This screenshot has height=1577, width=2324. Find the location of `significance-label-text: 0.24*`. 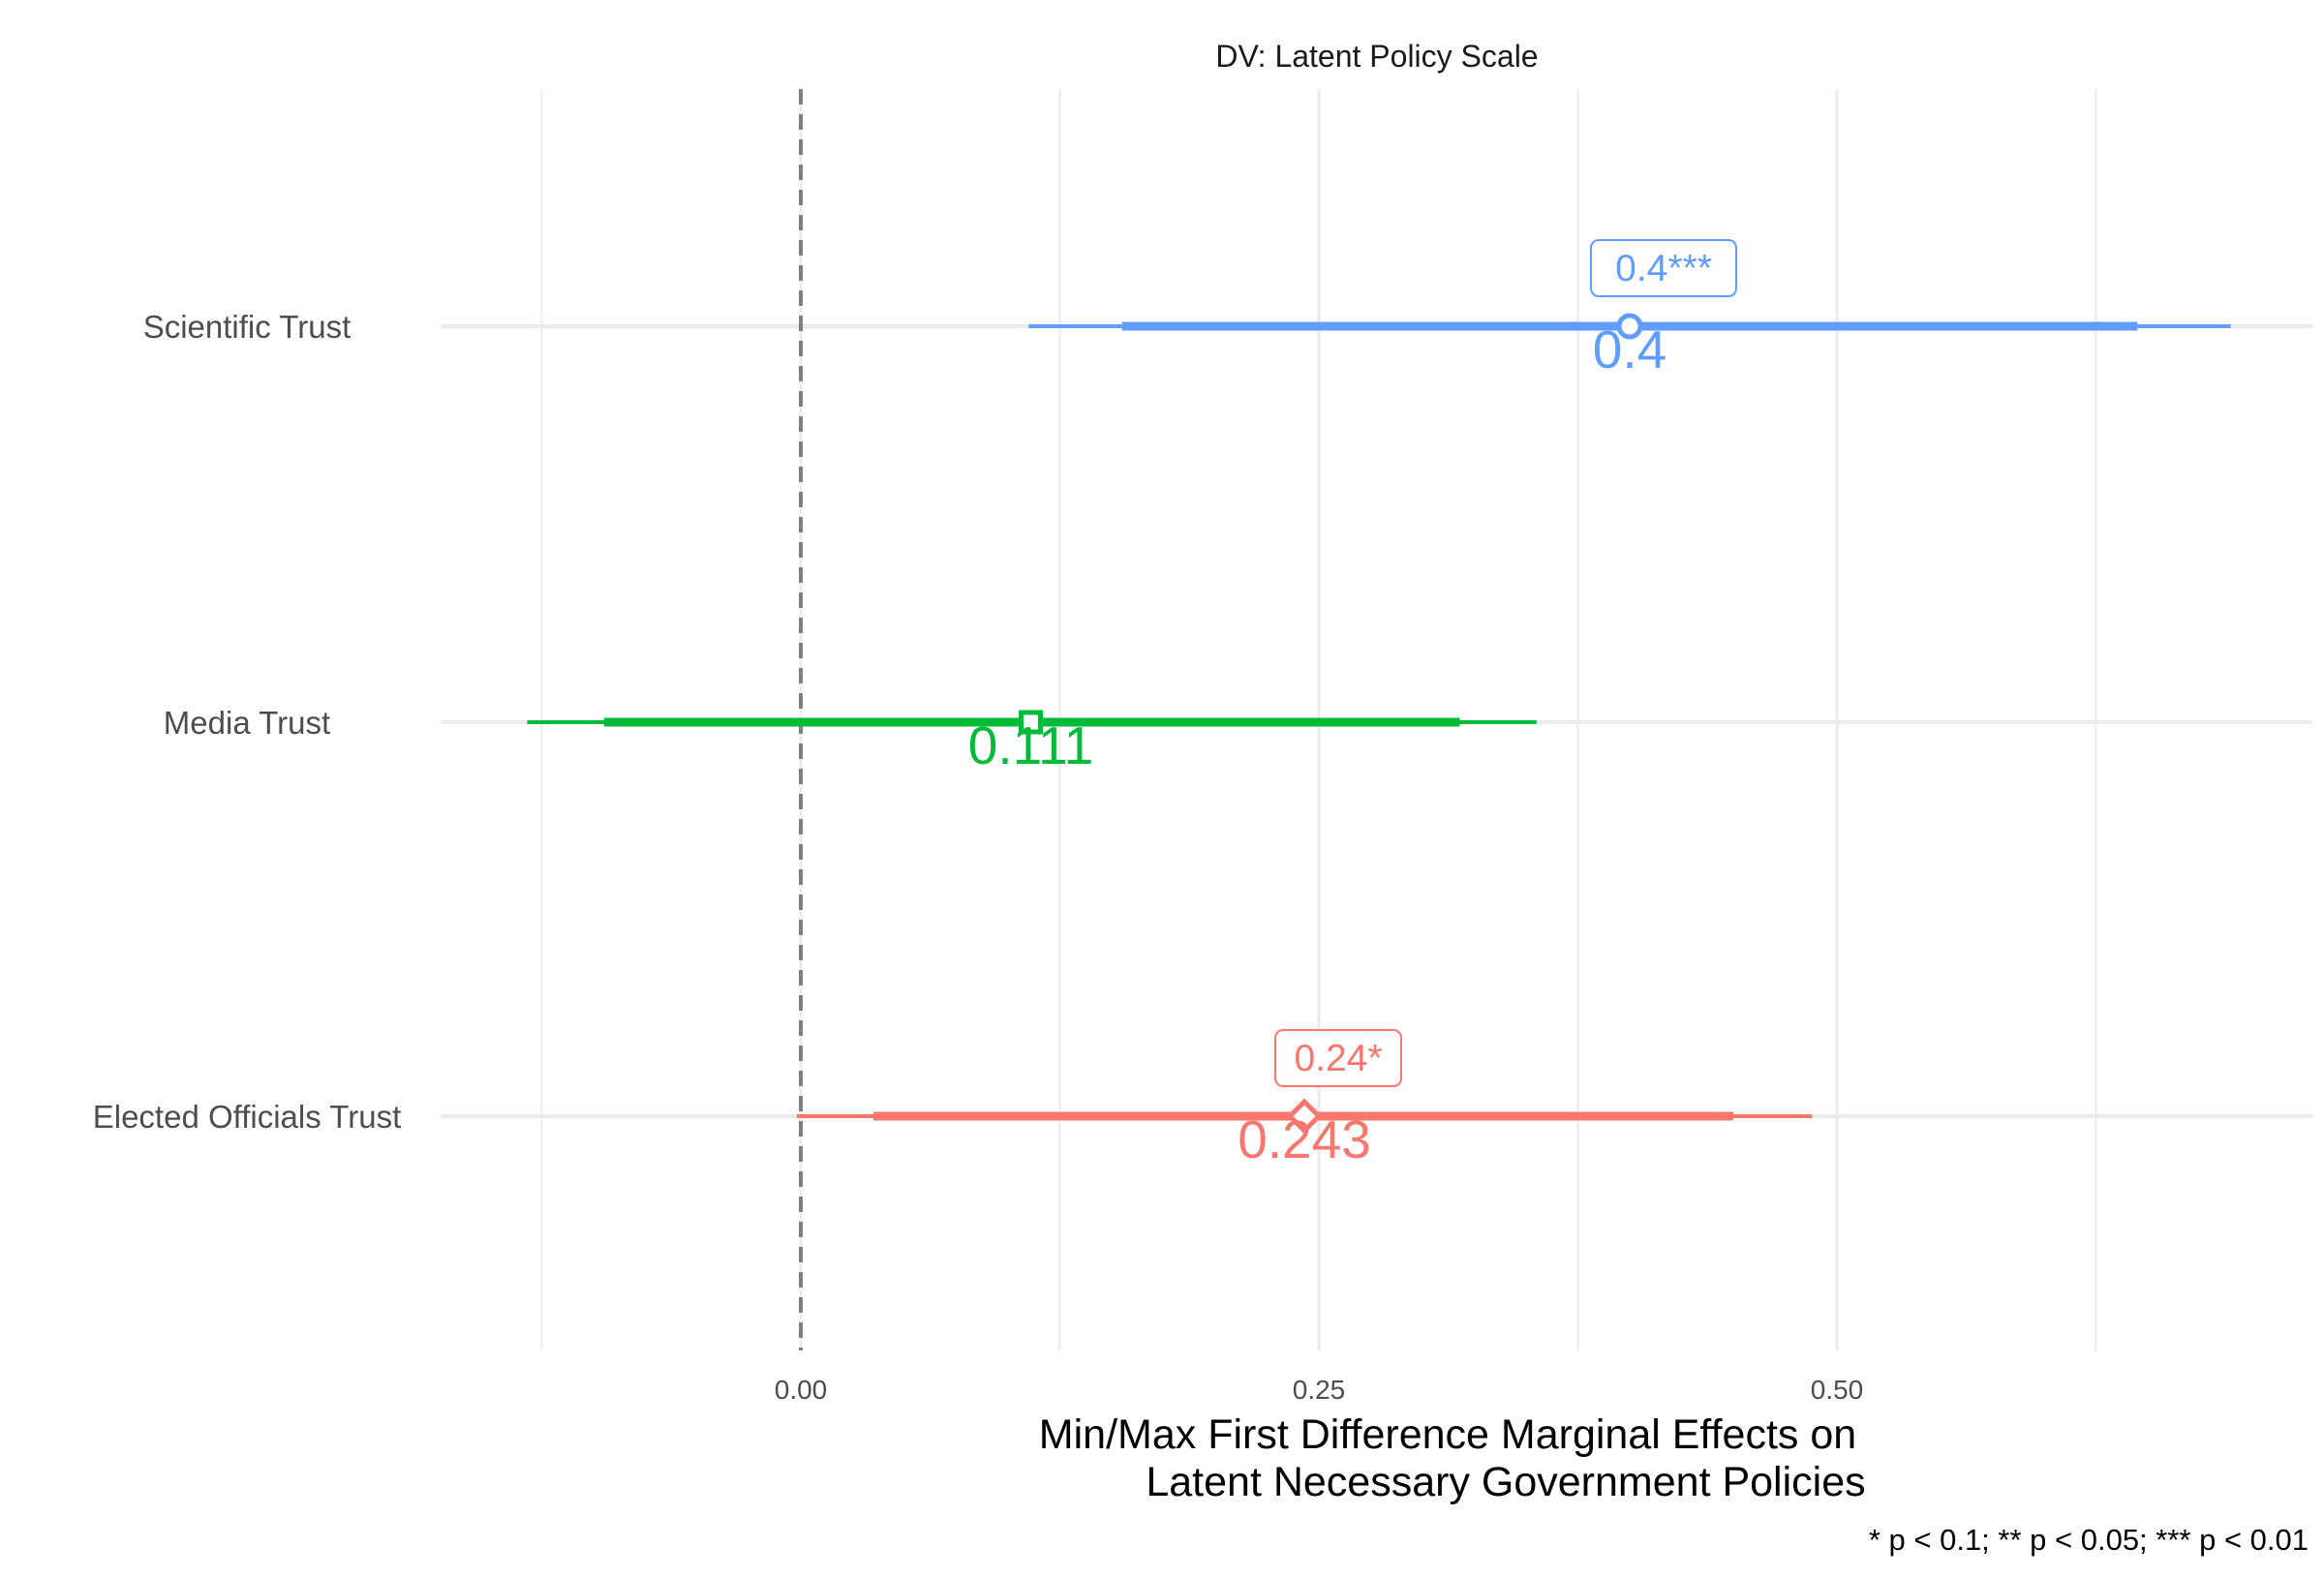

significance-label-text: 0.24* is located at coordinates (1338, 1058).